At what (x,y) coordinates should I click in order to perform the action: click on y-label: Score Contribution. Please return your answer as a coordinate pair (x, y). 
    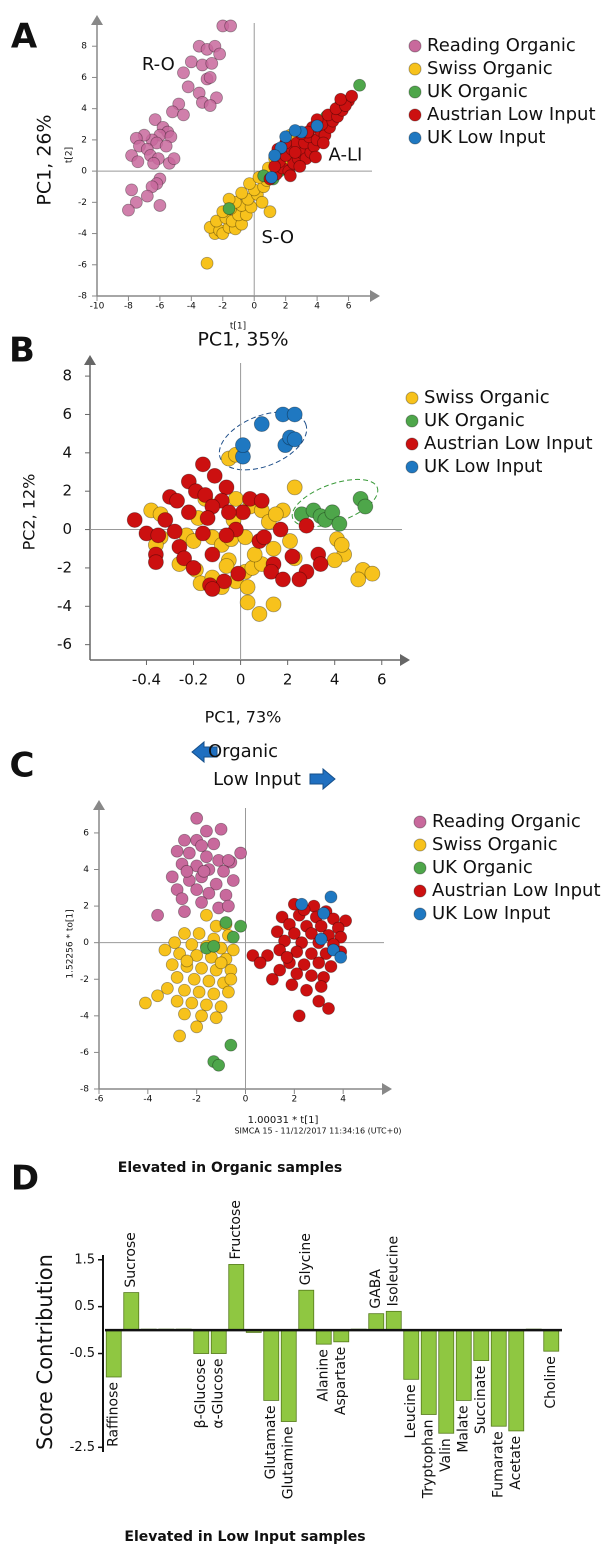
    Looking at the image, I should click on (45, 1352).